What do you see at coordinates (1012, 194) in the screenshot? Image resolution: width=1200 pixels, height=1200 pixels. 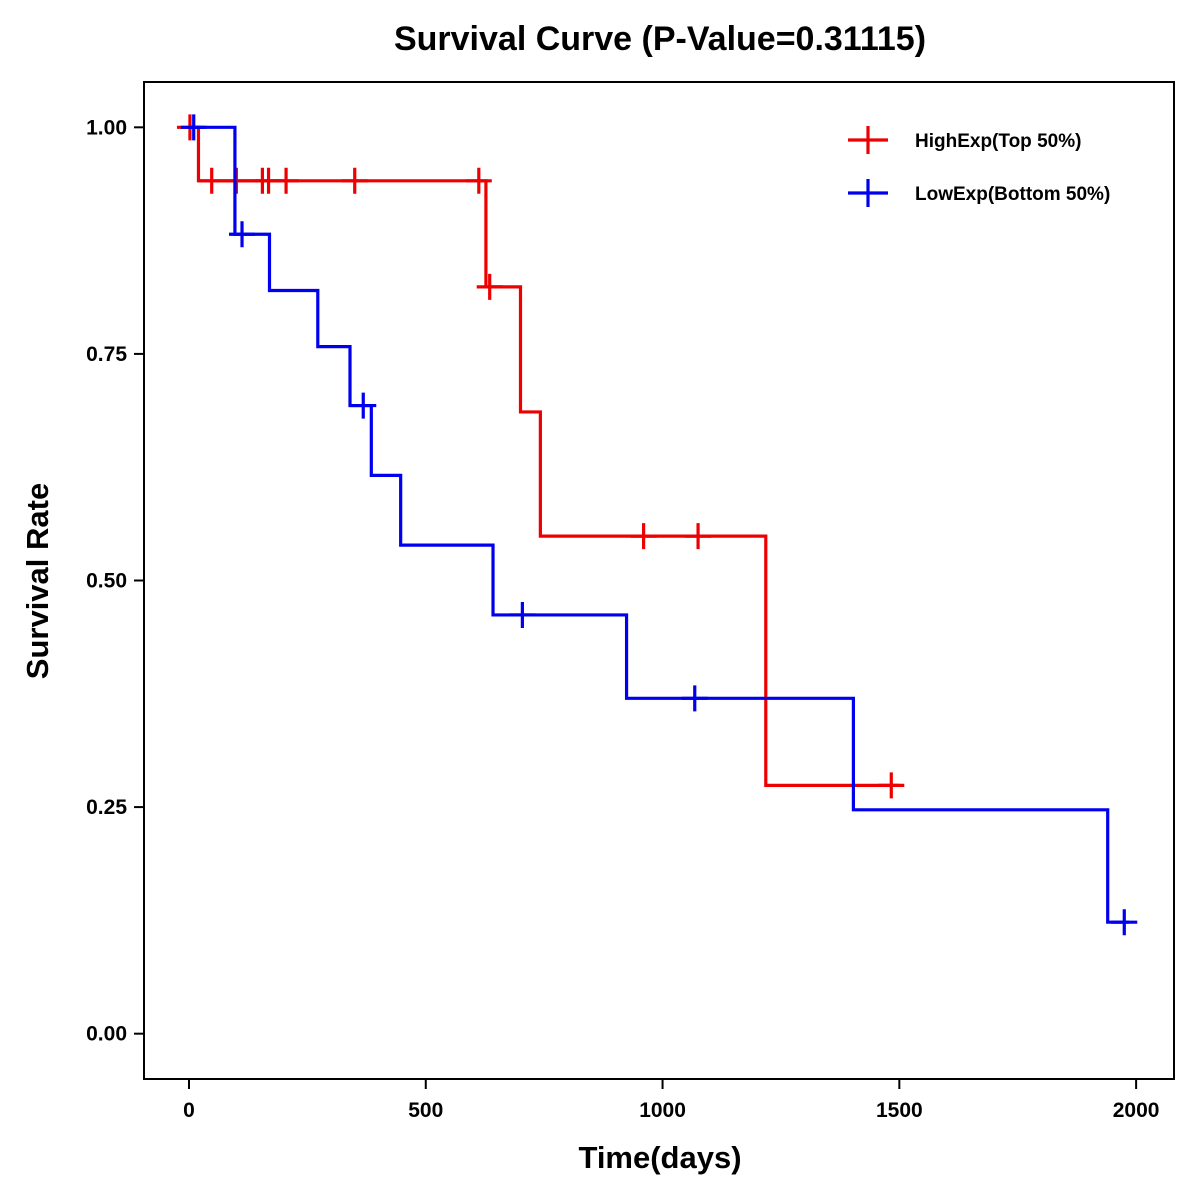 I see `legend-label: LowExp(Bottom 50%)` at bounding box center [1012, 194].